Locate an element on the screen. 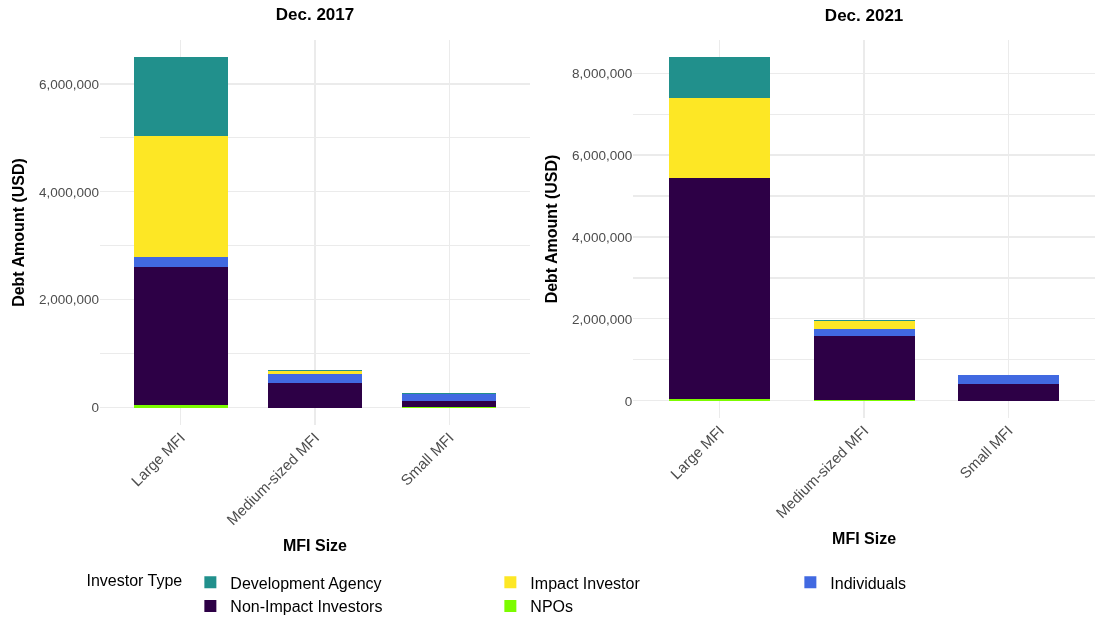 This screenshot has width=1105, height=633. legend-label: Individuals is located at coordinates (868, 583).